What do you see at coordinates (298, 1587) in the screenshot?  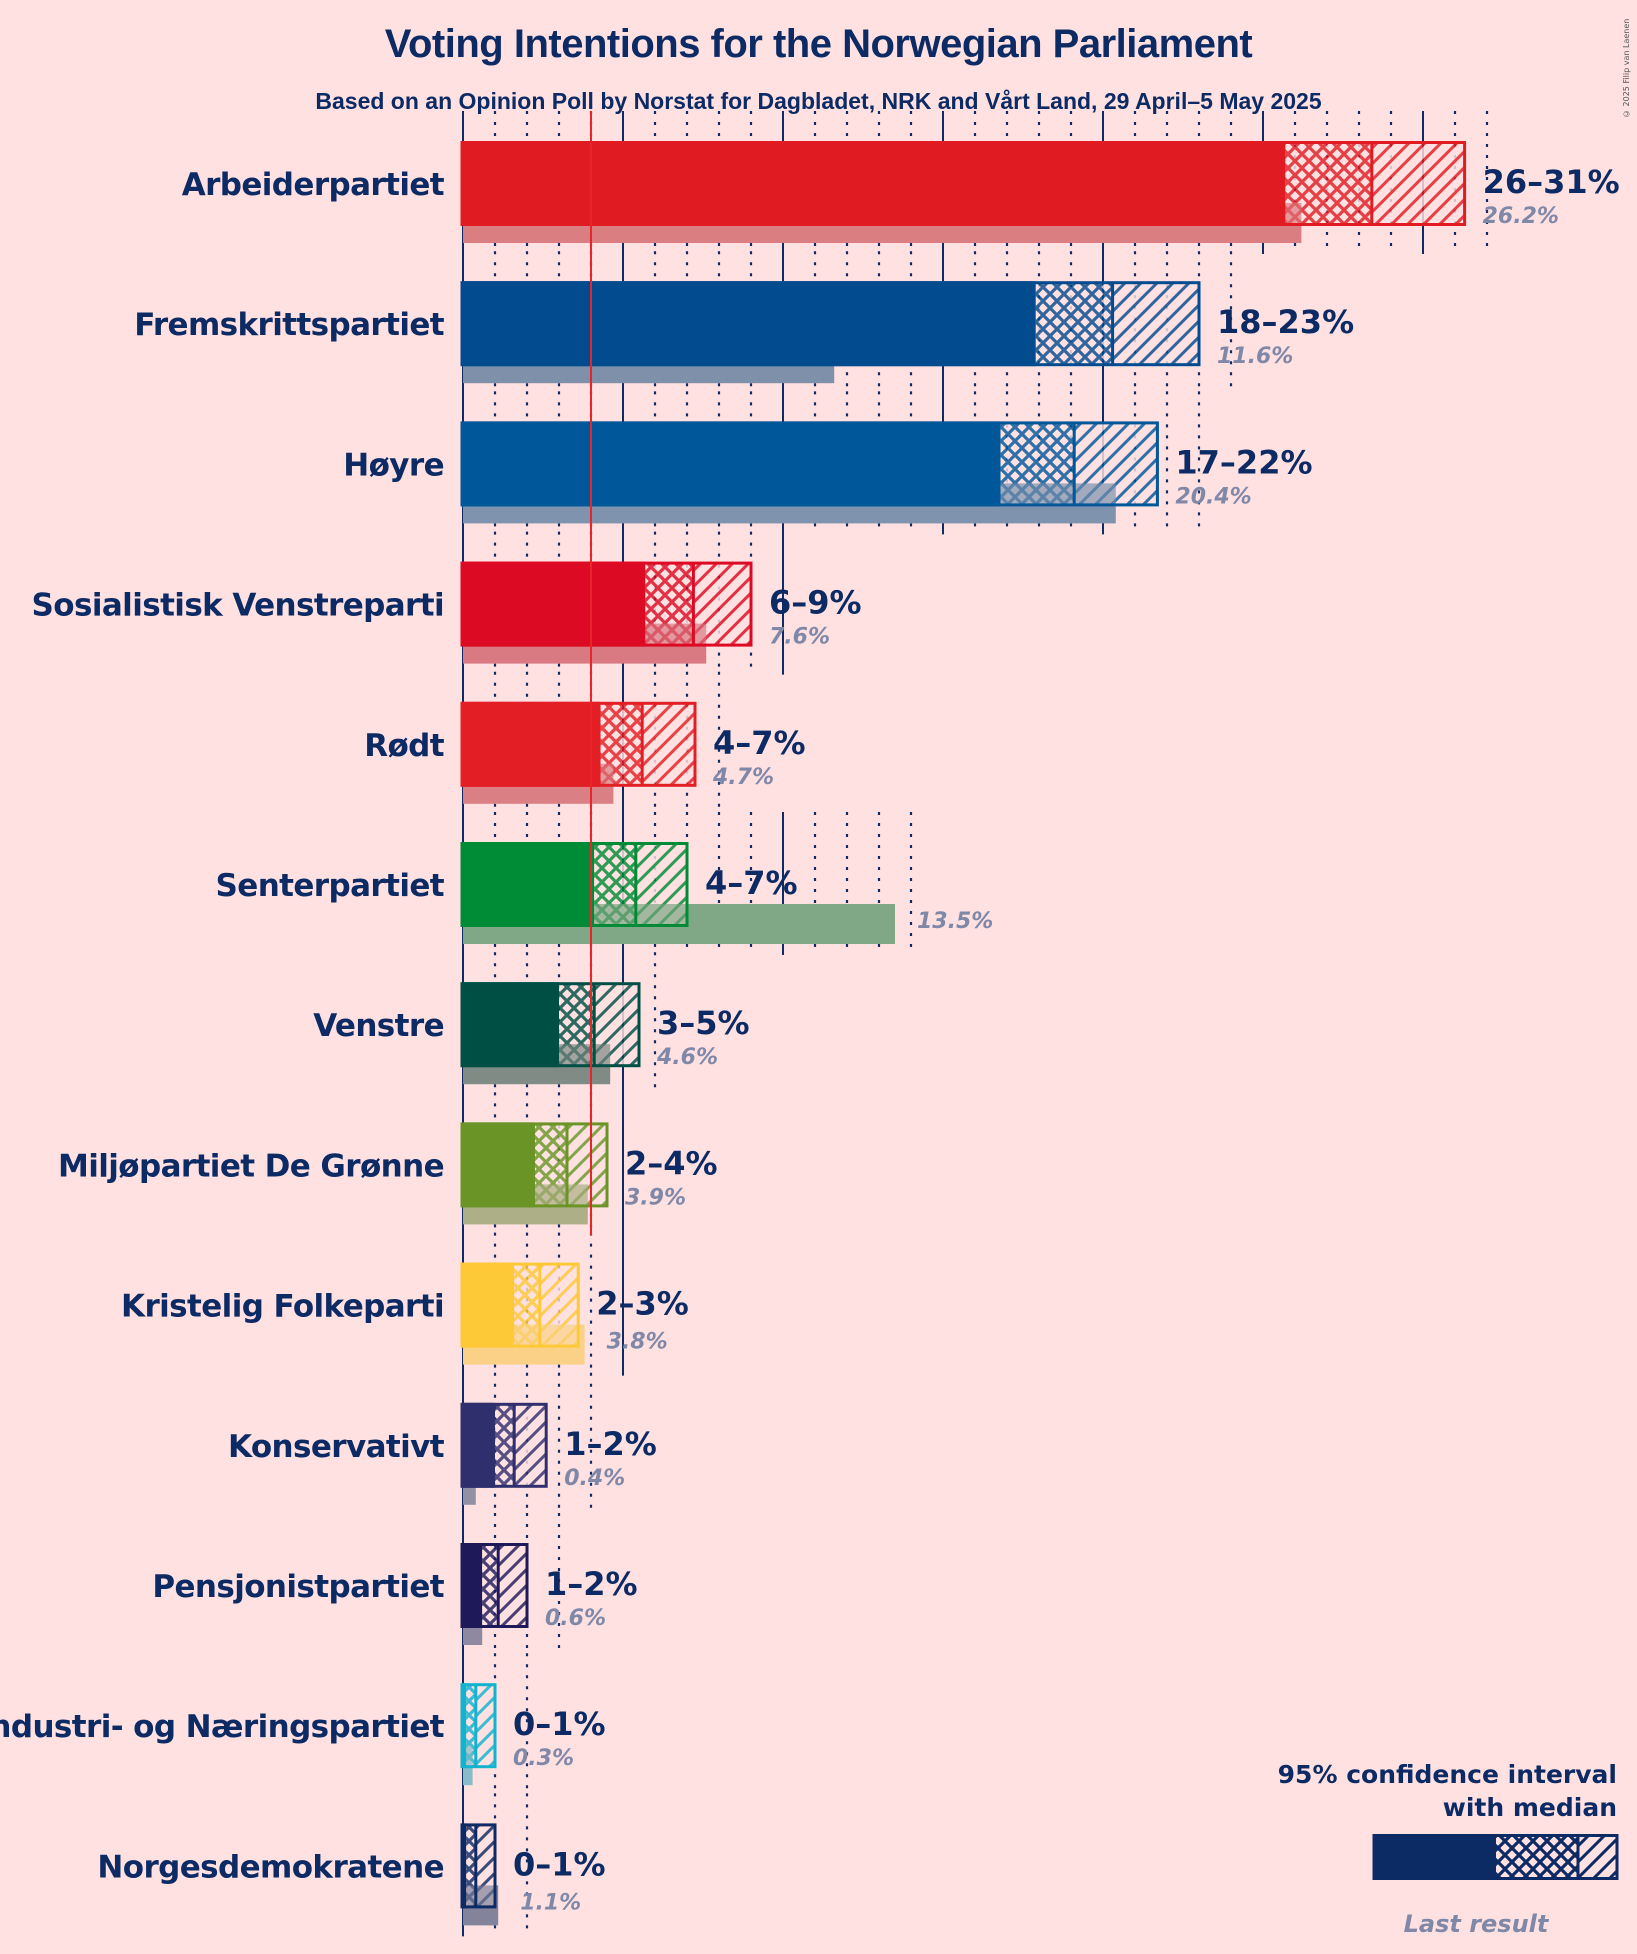 I see `party-label: Pensjonistpartiet` at bounding box center [298, 1587].